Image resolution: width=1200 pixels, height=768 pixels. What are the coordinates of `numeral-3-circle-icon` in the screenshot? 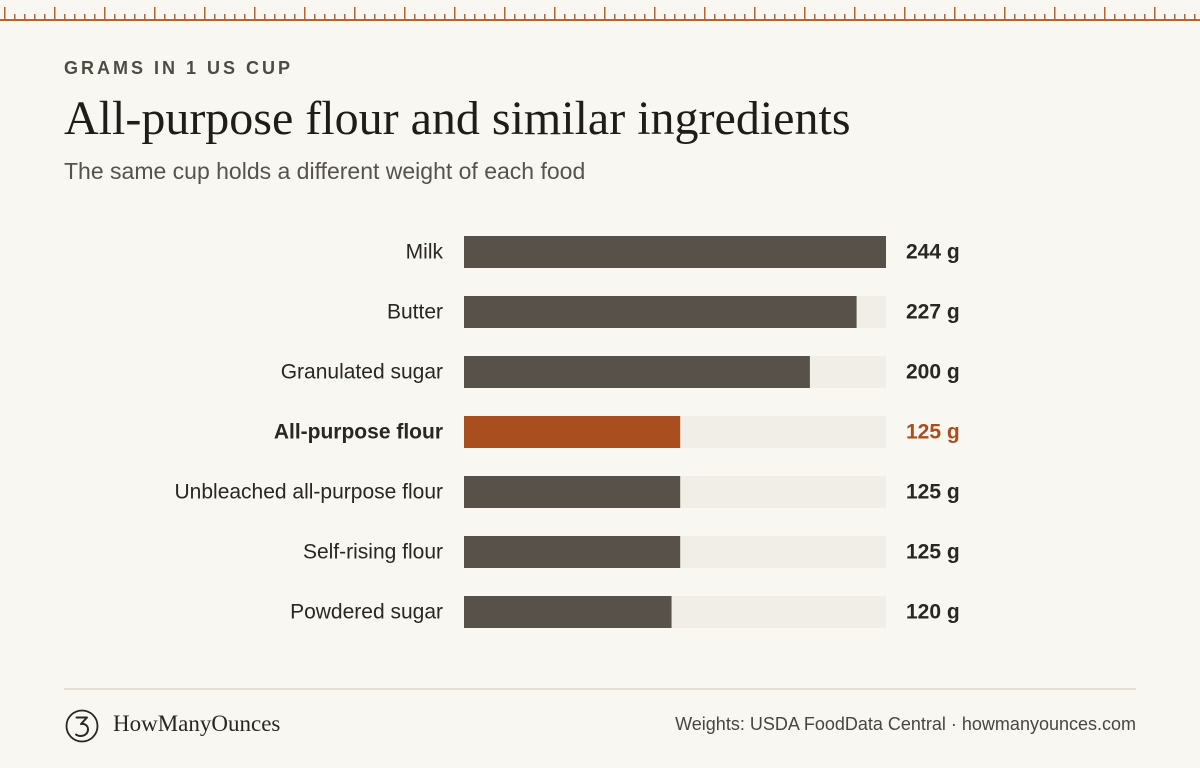 It's located at (82, 726).